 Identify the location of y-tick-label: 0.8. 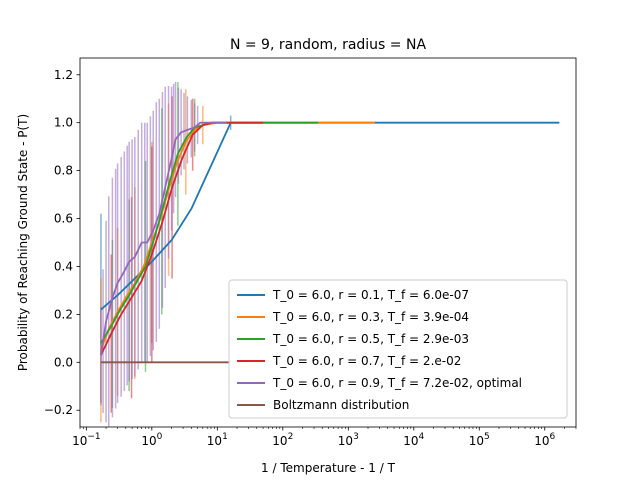
(63, 171).